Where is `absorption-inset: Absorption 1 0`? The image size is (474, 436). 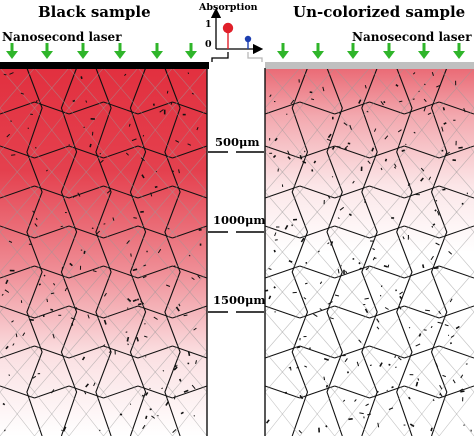
absorption-inset: Absorption 1 0 is located at coordinates (231, 32).